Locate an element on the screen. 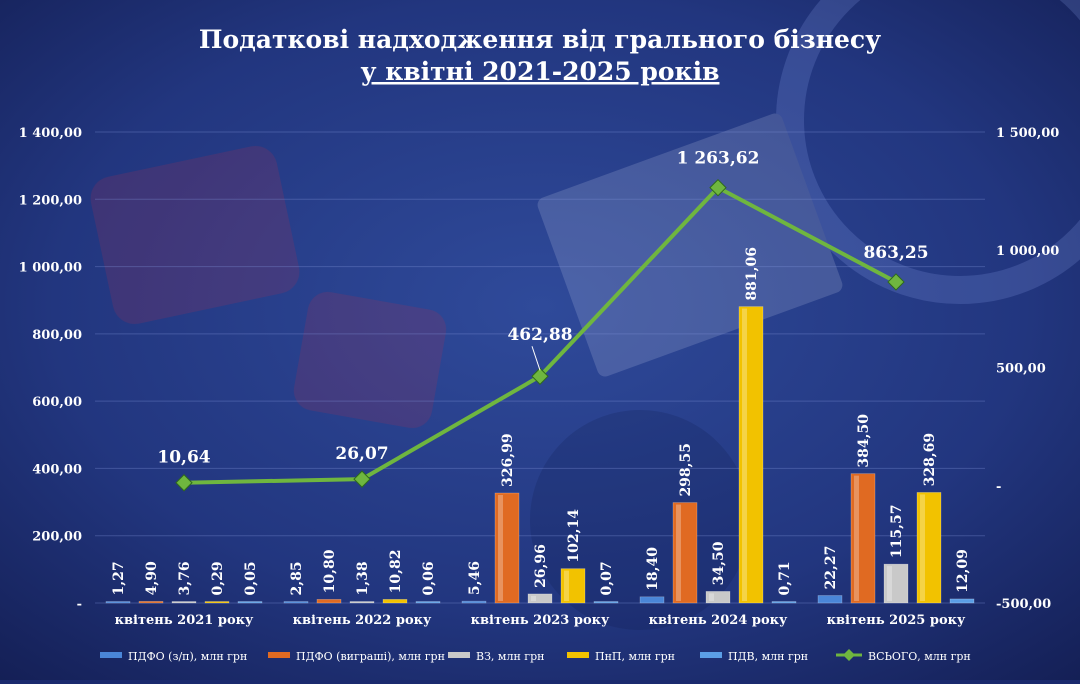 Image resolution: width=1080 pixels, height=684 pixels. bar-value-label: 0,06 is located at coordinates (429, 578).